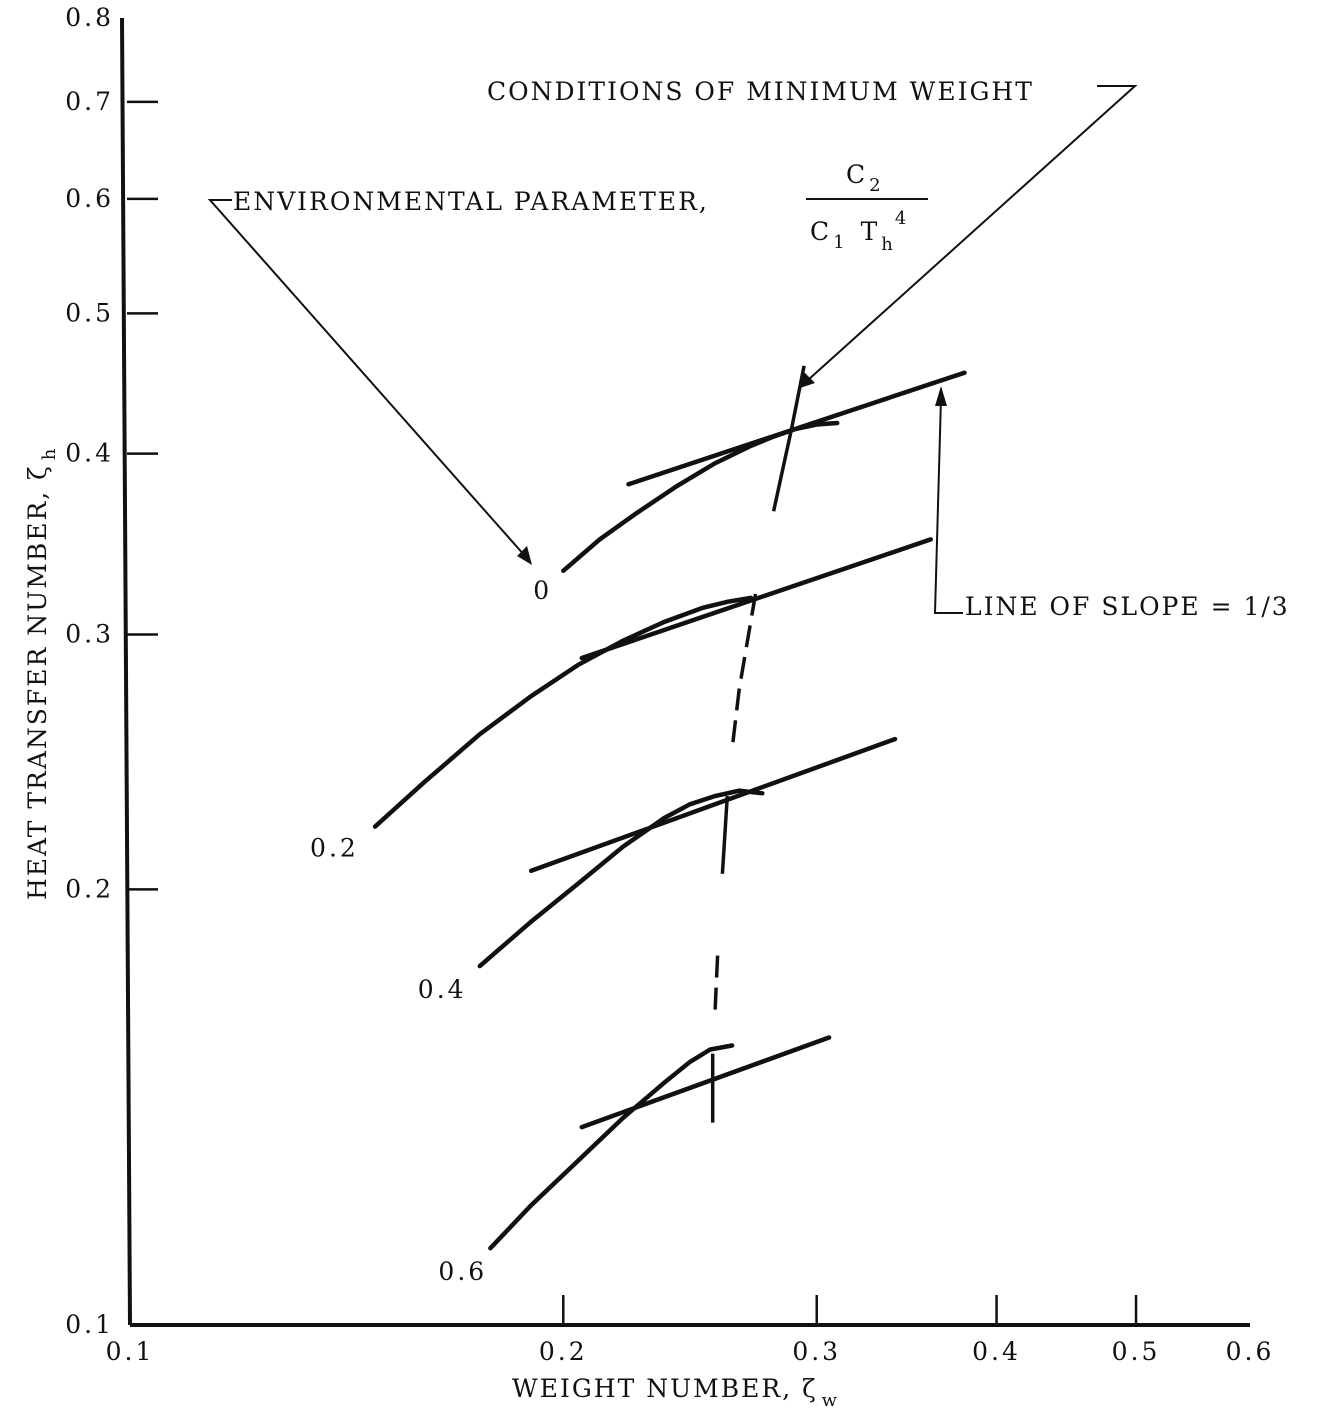 The width and height of the screenshot is (1332, 1412). I want to click on curve-label: 0.6, so click(462, 1271).